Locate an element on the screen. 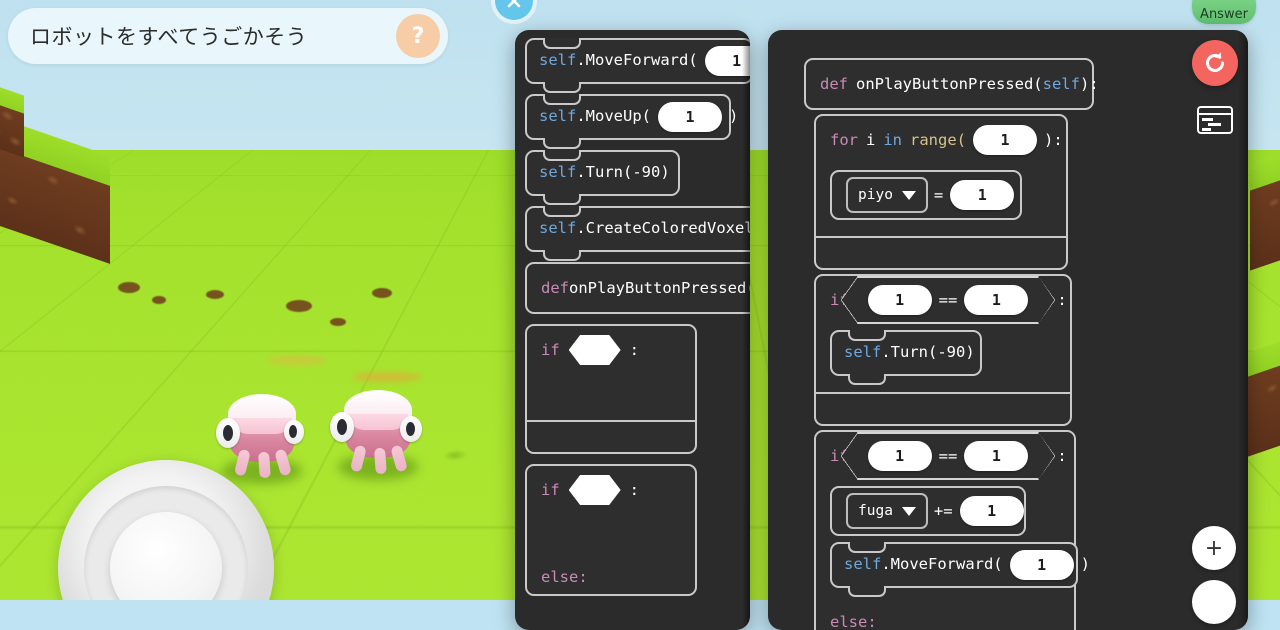  variable-dropdown-piyo: piyo is located at coordinates (887, 195).